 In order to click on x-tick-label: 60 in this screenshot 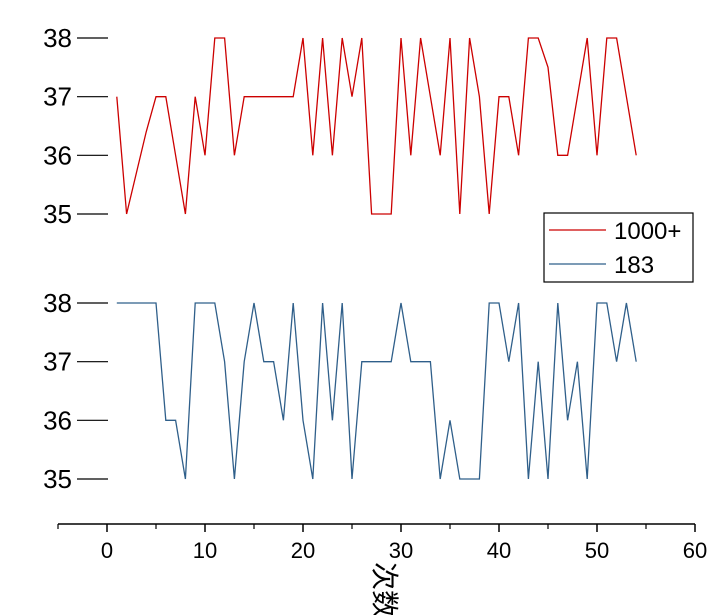, I will do `click(695, 550)`.